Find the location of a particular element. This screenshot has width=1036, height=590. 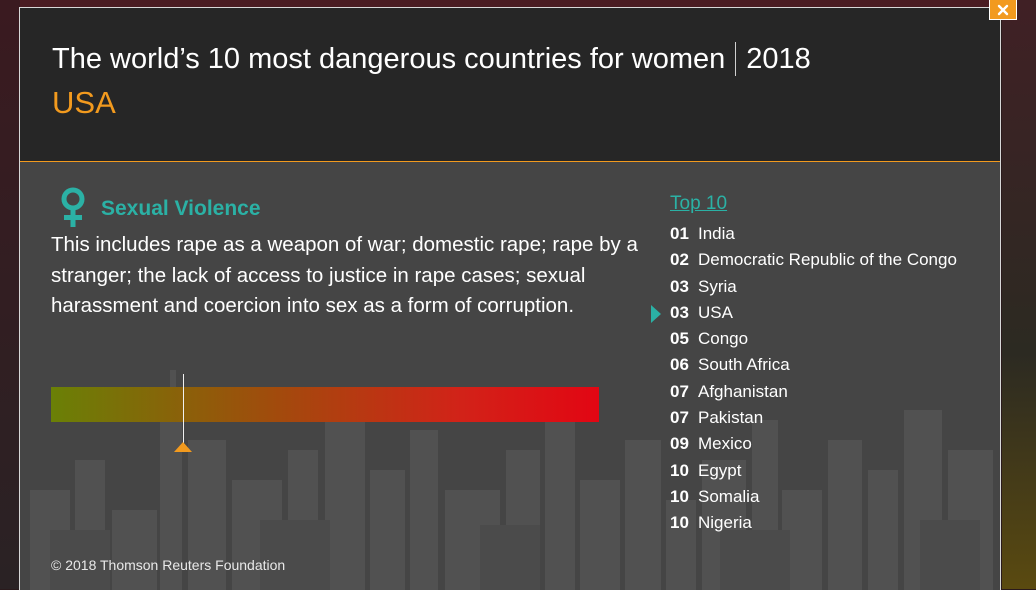

top10-item-south-africa: 06 South Africa is located at coordinates (813, 365).